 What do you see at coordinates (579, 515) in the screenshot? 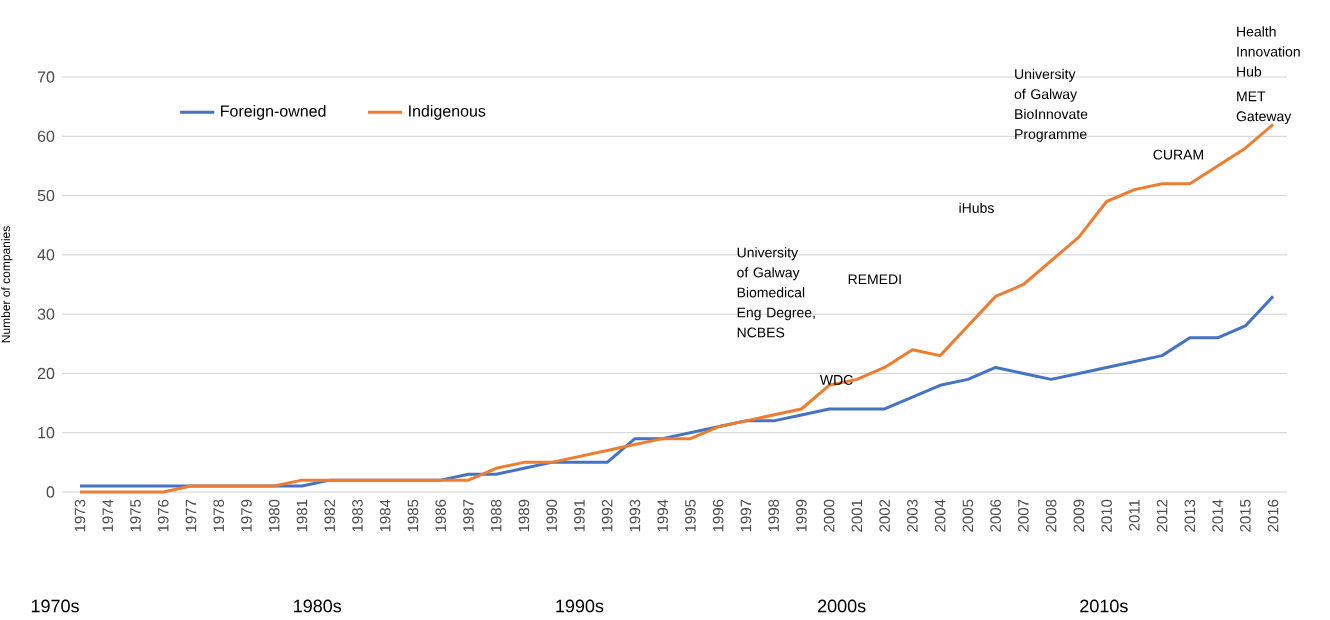
I see `x-tick-label: 1991` at bounding box center [579, 515].